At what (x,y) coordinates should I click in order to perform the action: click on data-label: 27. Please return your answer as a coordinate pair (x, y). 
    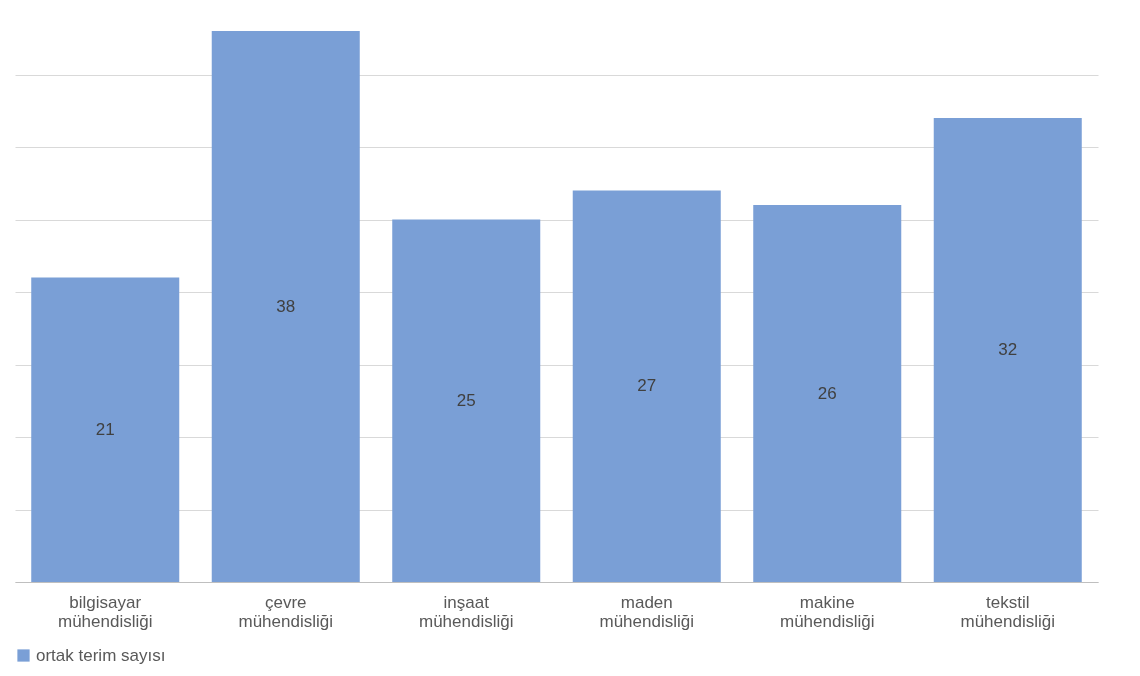
    Looking at the image, I should click on (647, 386).